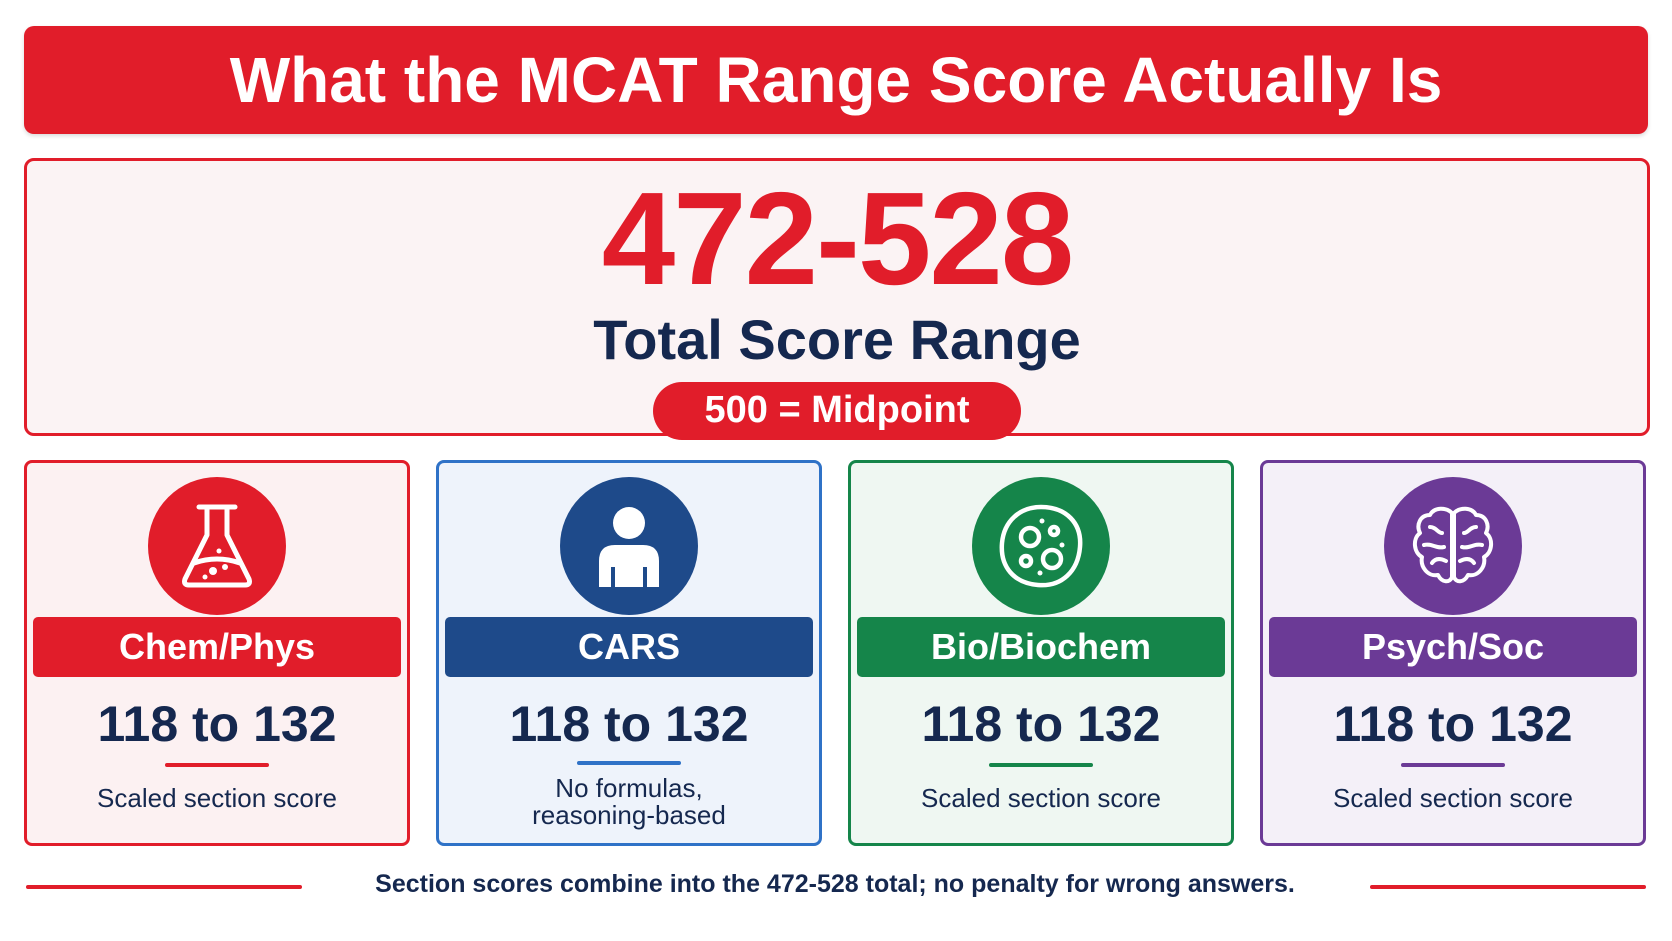  Describe the element at coordinates (1041, 765) in the screenshot. I see `bio-biochem-underline` at that location.